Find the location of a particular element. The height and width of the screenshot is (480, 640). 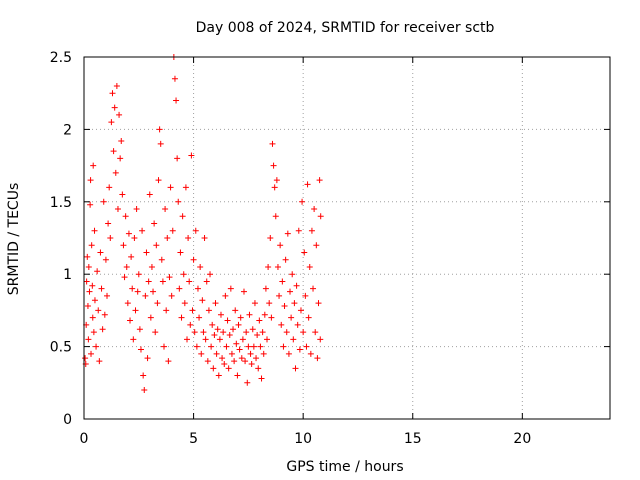

y-tick-label: 1.5 is located at coordinates (61, 203).